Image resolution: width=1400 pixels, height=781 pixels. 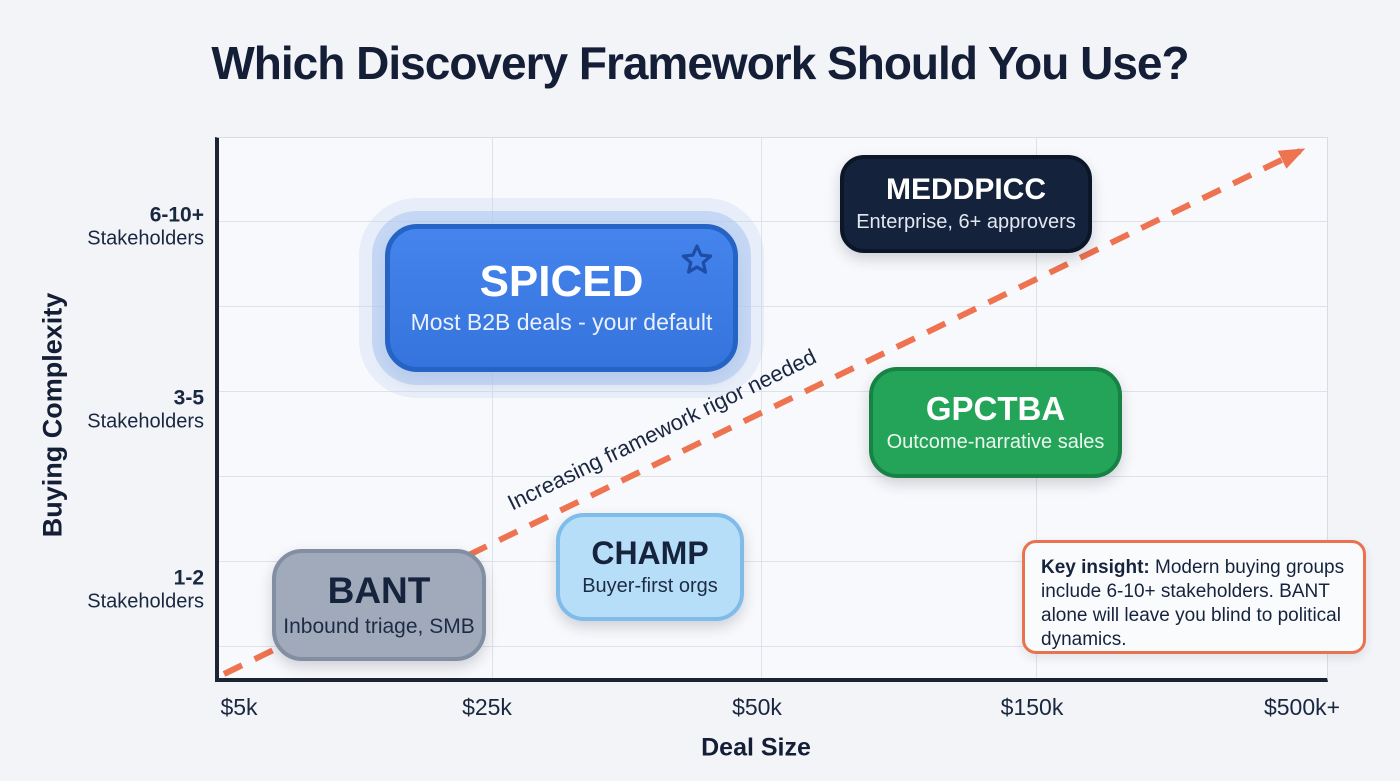 I want to click on framework-name: MEDDPICC, so click(x=965, y=189).